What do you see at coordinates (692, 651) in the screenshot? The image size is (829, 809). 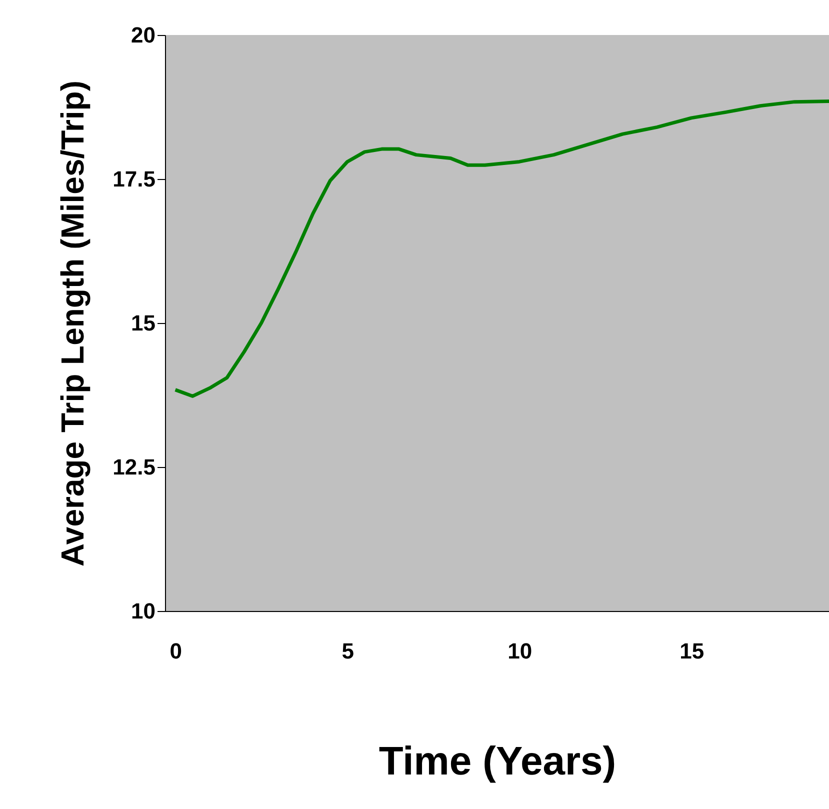 I see `x-tick-label: 15` at bounding box center [692, 651].